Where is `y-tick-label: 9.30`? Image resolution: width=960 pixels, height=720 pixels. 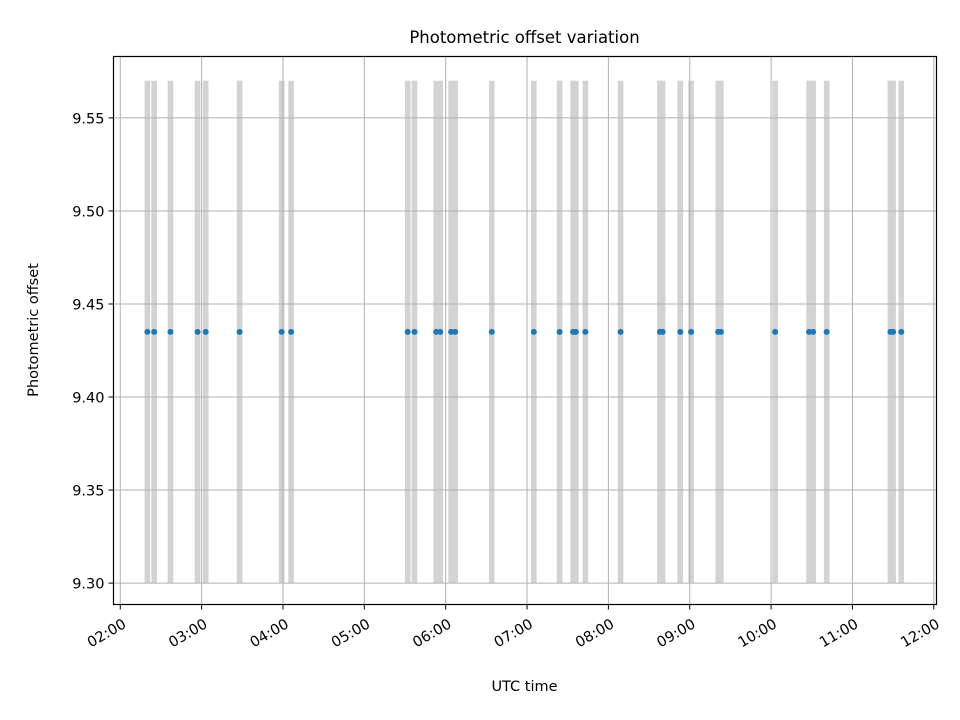 y-tick-label: 9.30 is located at coordinates (88, 585).